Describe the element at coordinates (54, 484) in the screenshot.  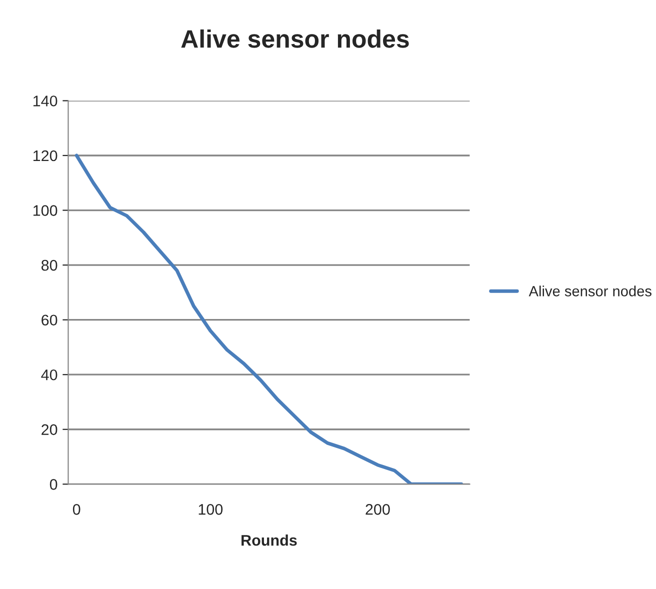
I see `y-tick-label: 0` at that location.